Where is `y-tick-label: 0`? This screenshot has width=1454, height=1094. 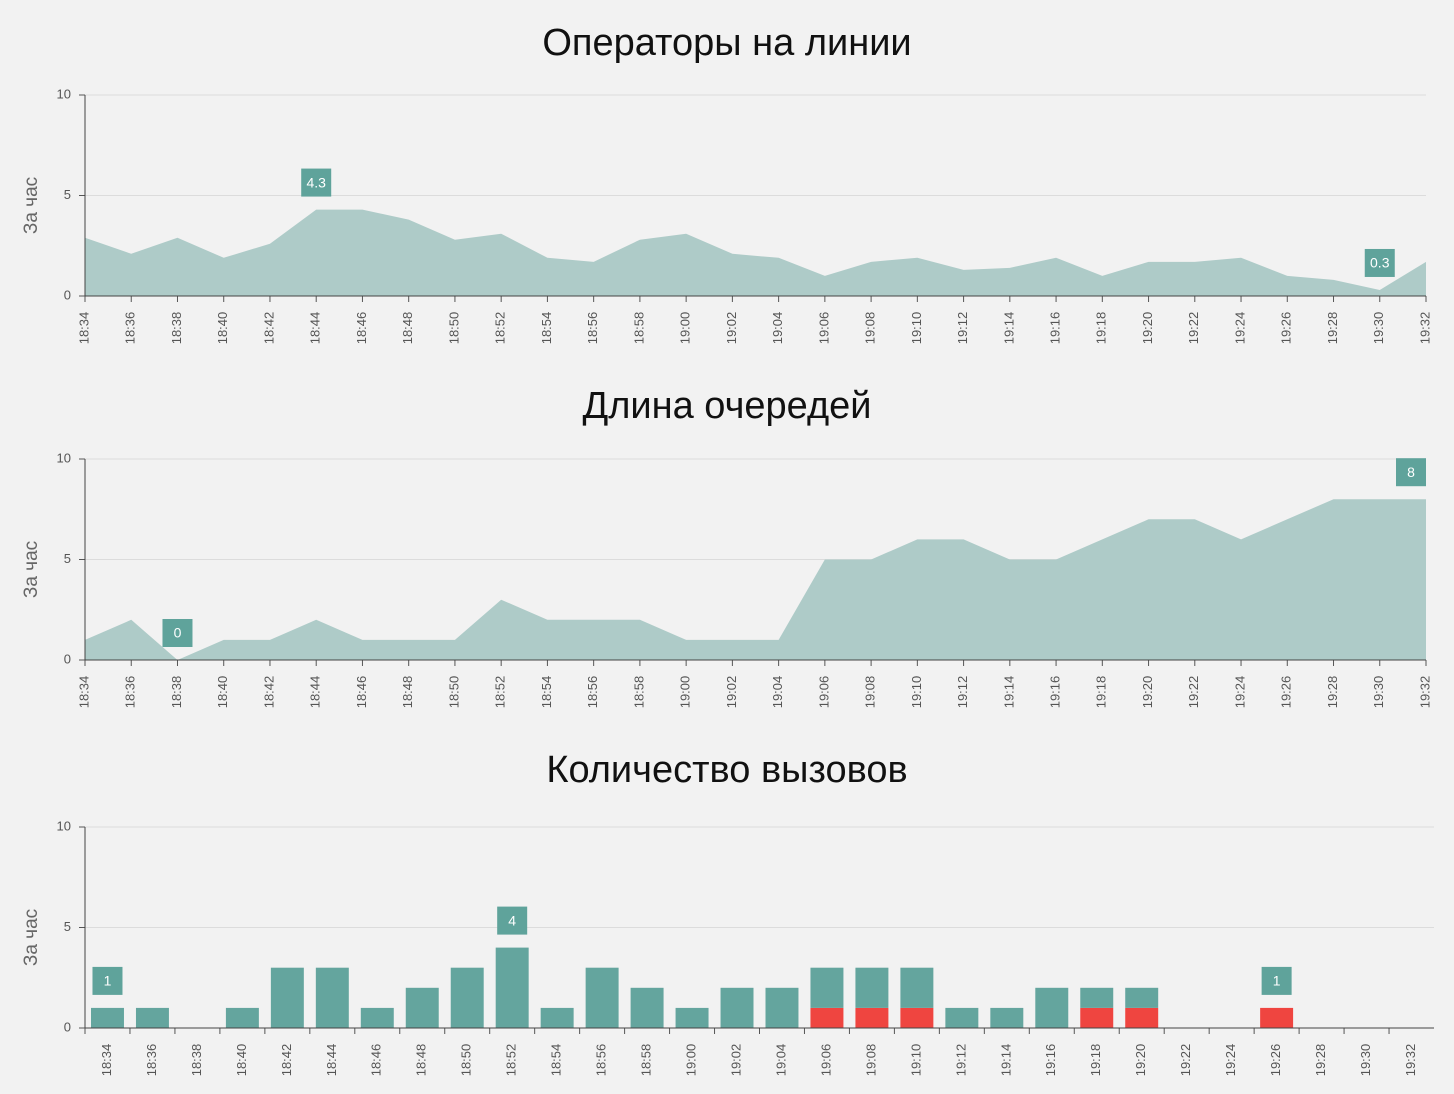
y-tick-label: 0 is located at coordinates (67, 294).